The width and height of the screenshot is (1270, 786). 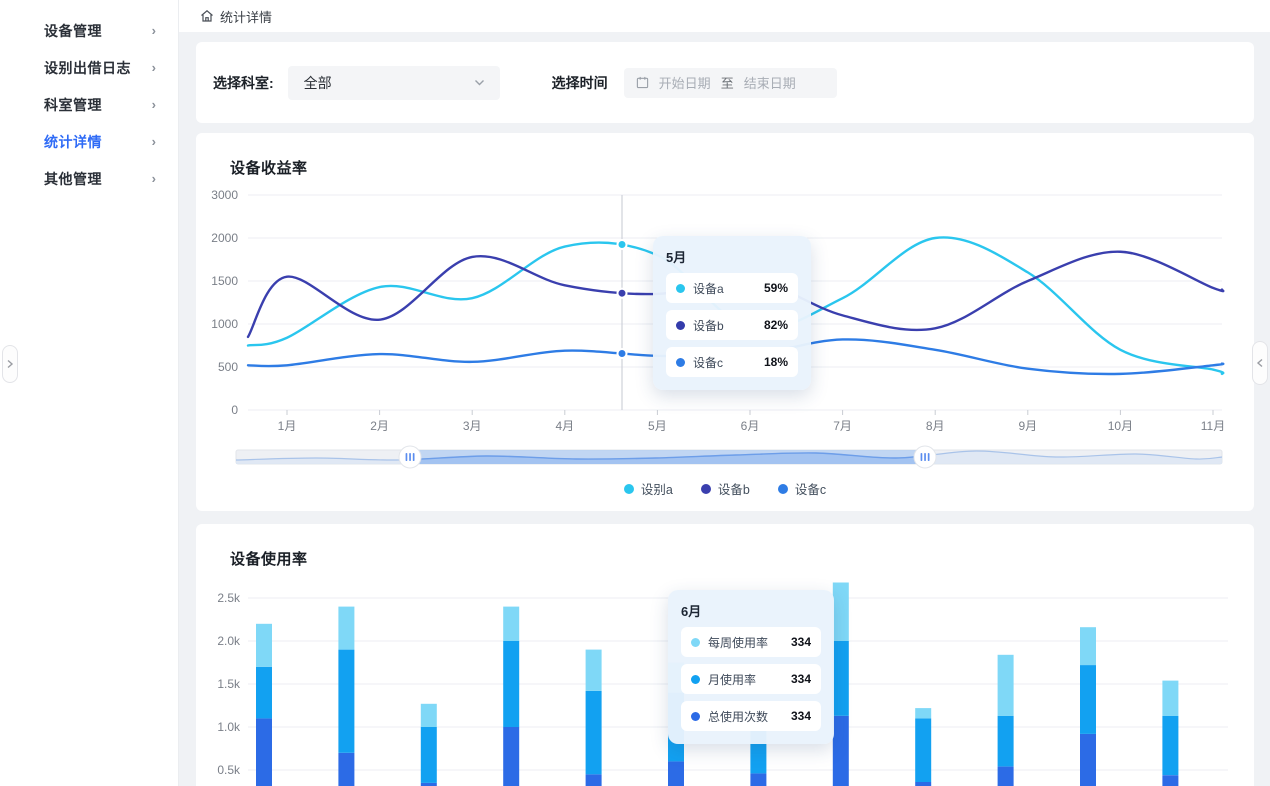 I want to click on tooltip-row-label: 每周使用率, so click(x=738, y=642).